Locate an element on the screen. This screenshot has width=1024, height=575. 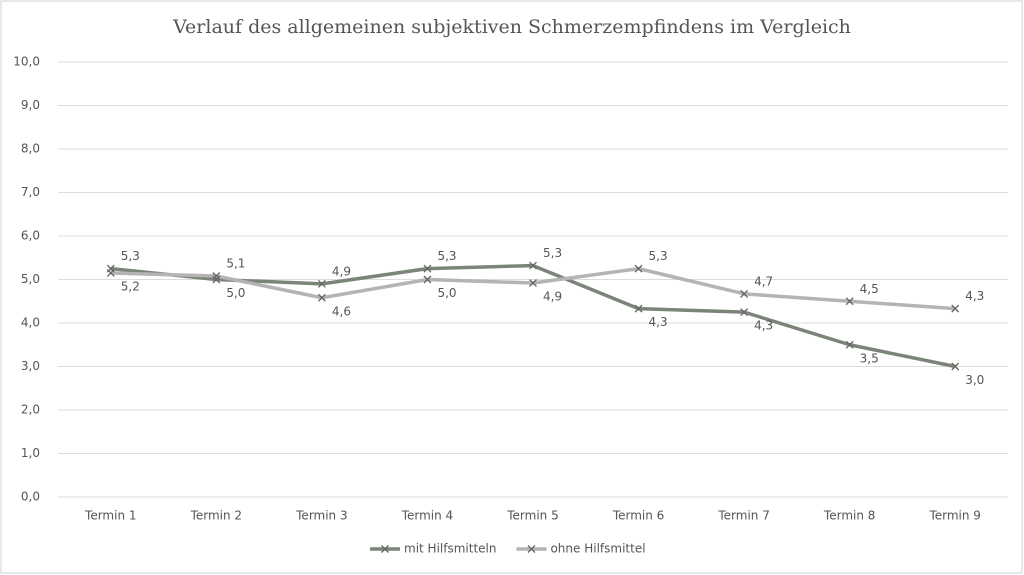
data-label: 4,6 is located at coordinates (341, 311).